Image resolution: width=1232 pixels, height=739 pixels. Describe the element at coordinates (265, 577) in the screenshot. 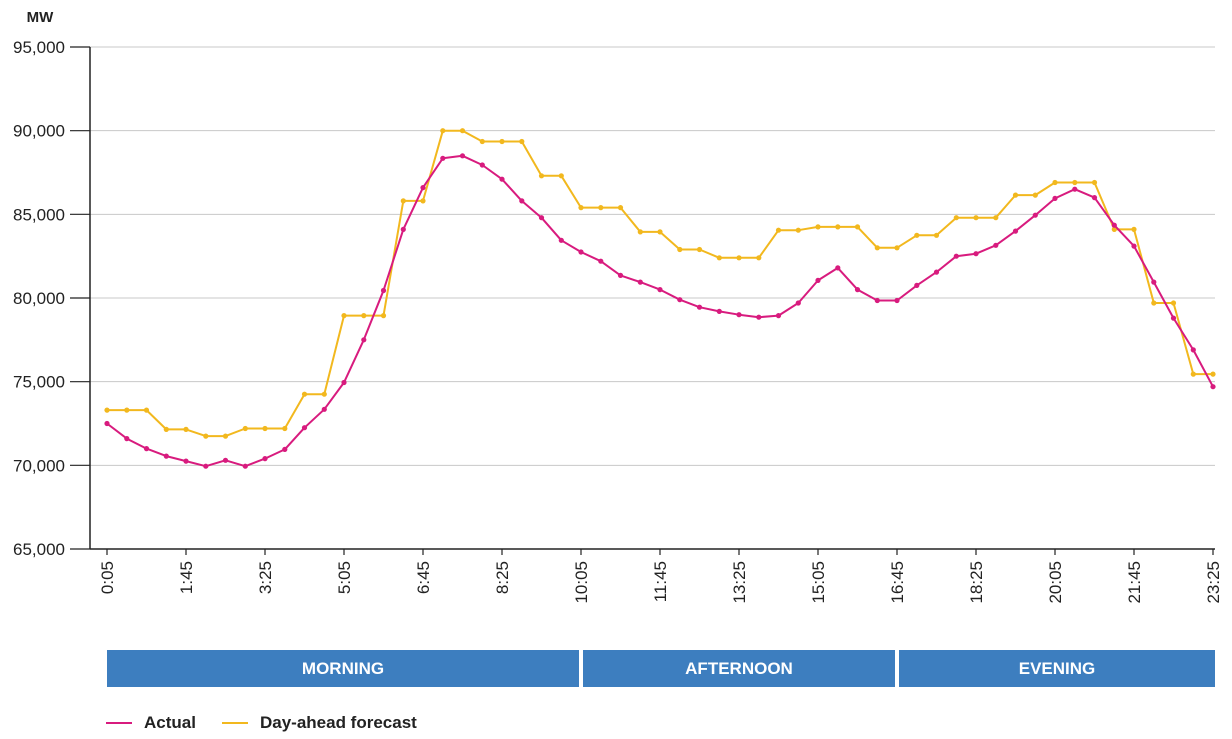

I see `x-tick-label: 3:25` at that location.